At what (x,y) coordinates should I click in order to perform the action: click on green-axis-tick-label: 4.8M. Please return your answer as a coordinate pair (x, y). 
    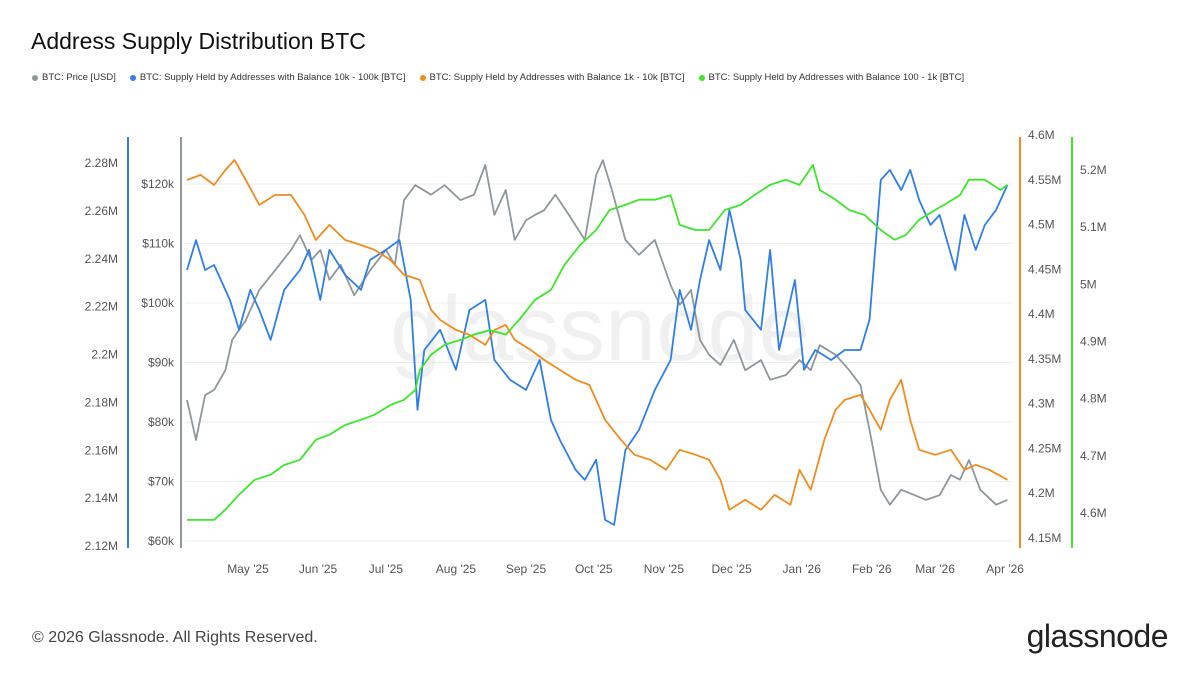
    Looking at the image, I should click on (1093, 399).